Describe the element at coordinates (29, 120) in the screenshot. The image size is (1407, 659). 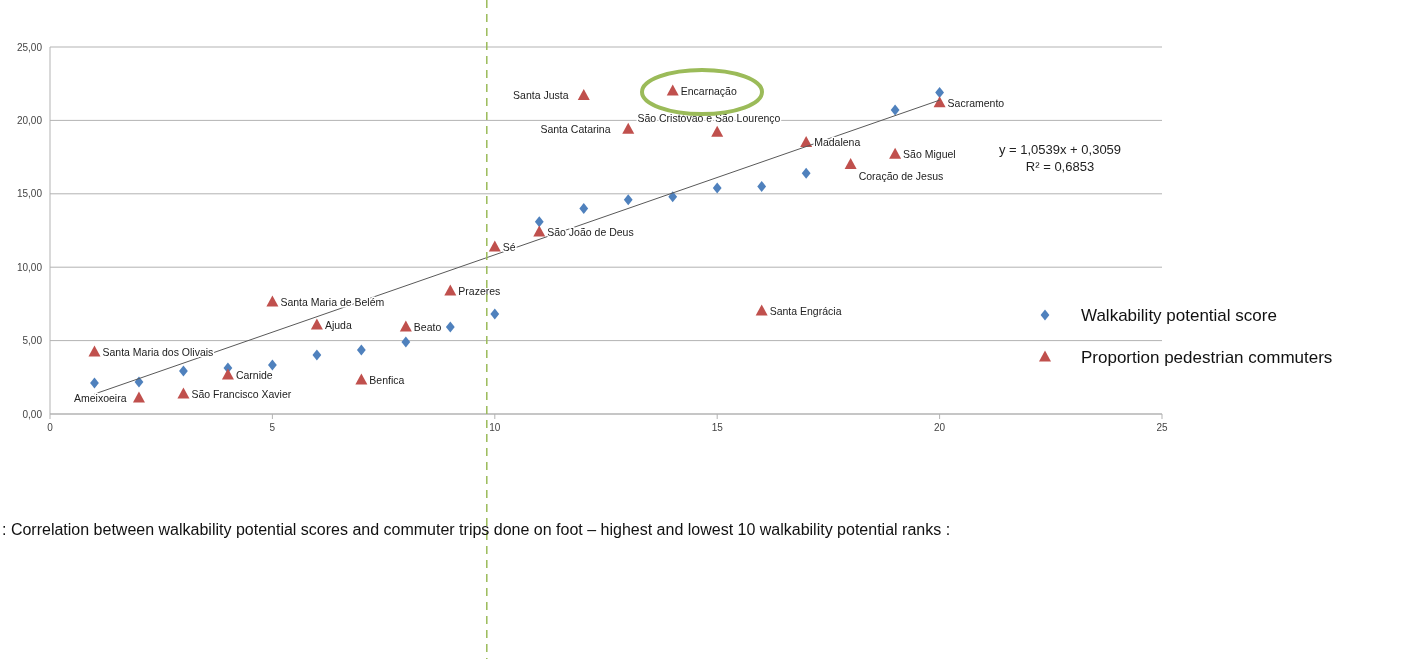
I see `y-tick-label: 20,00` at that location.